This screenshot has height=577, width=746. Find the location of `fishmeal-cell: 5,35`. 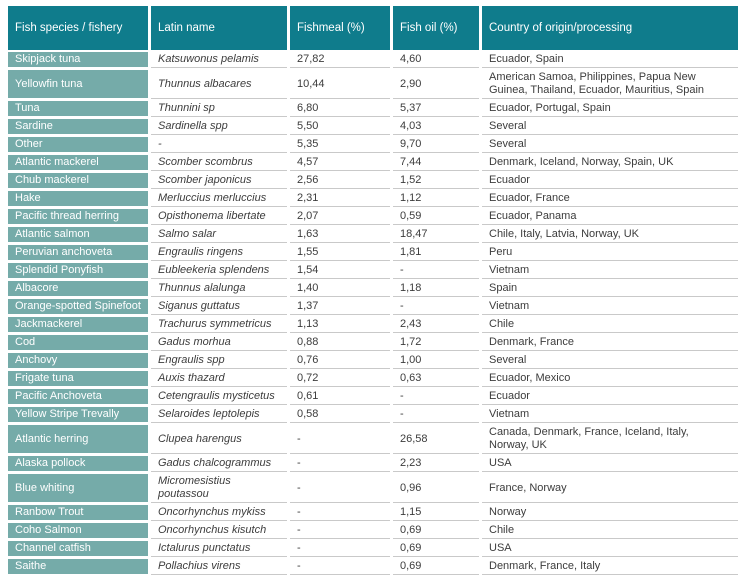

fishmeal-cell: 5,35 is located at coordinates (340, 145).